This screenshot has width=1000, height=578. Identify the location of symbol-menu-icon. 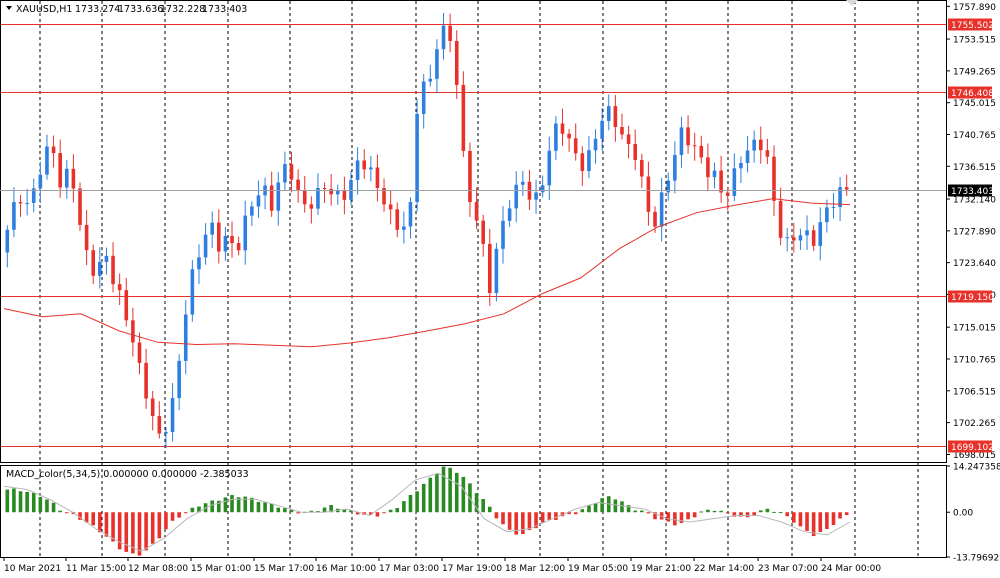
(9, 8).